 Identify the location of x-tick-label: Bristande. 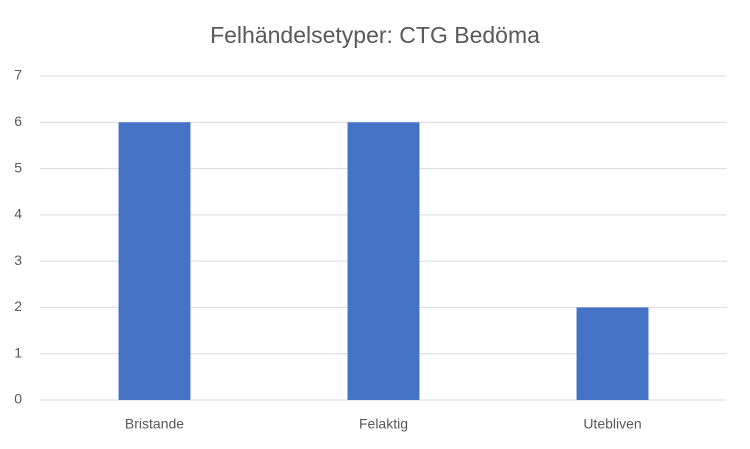
(154, 424).